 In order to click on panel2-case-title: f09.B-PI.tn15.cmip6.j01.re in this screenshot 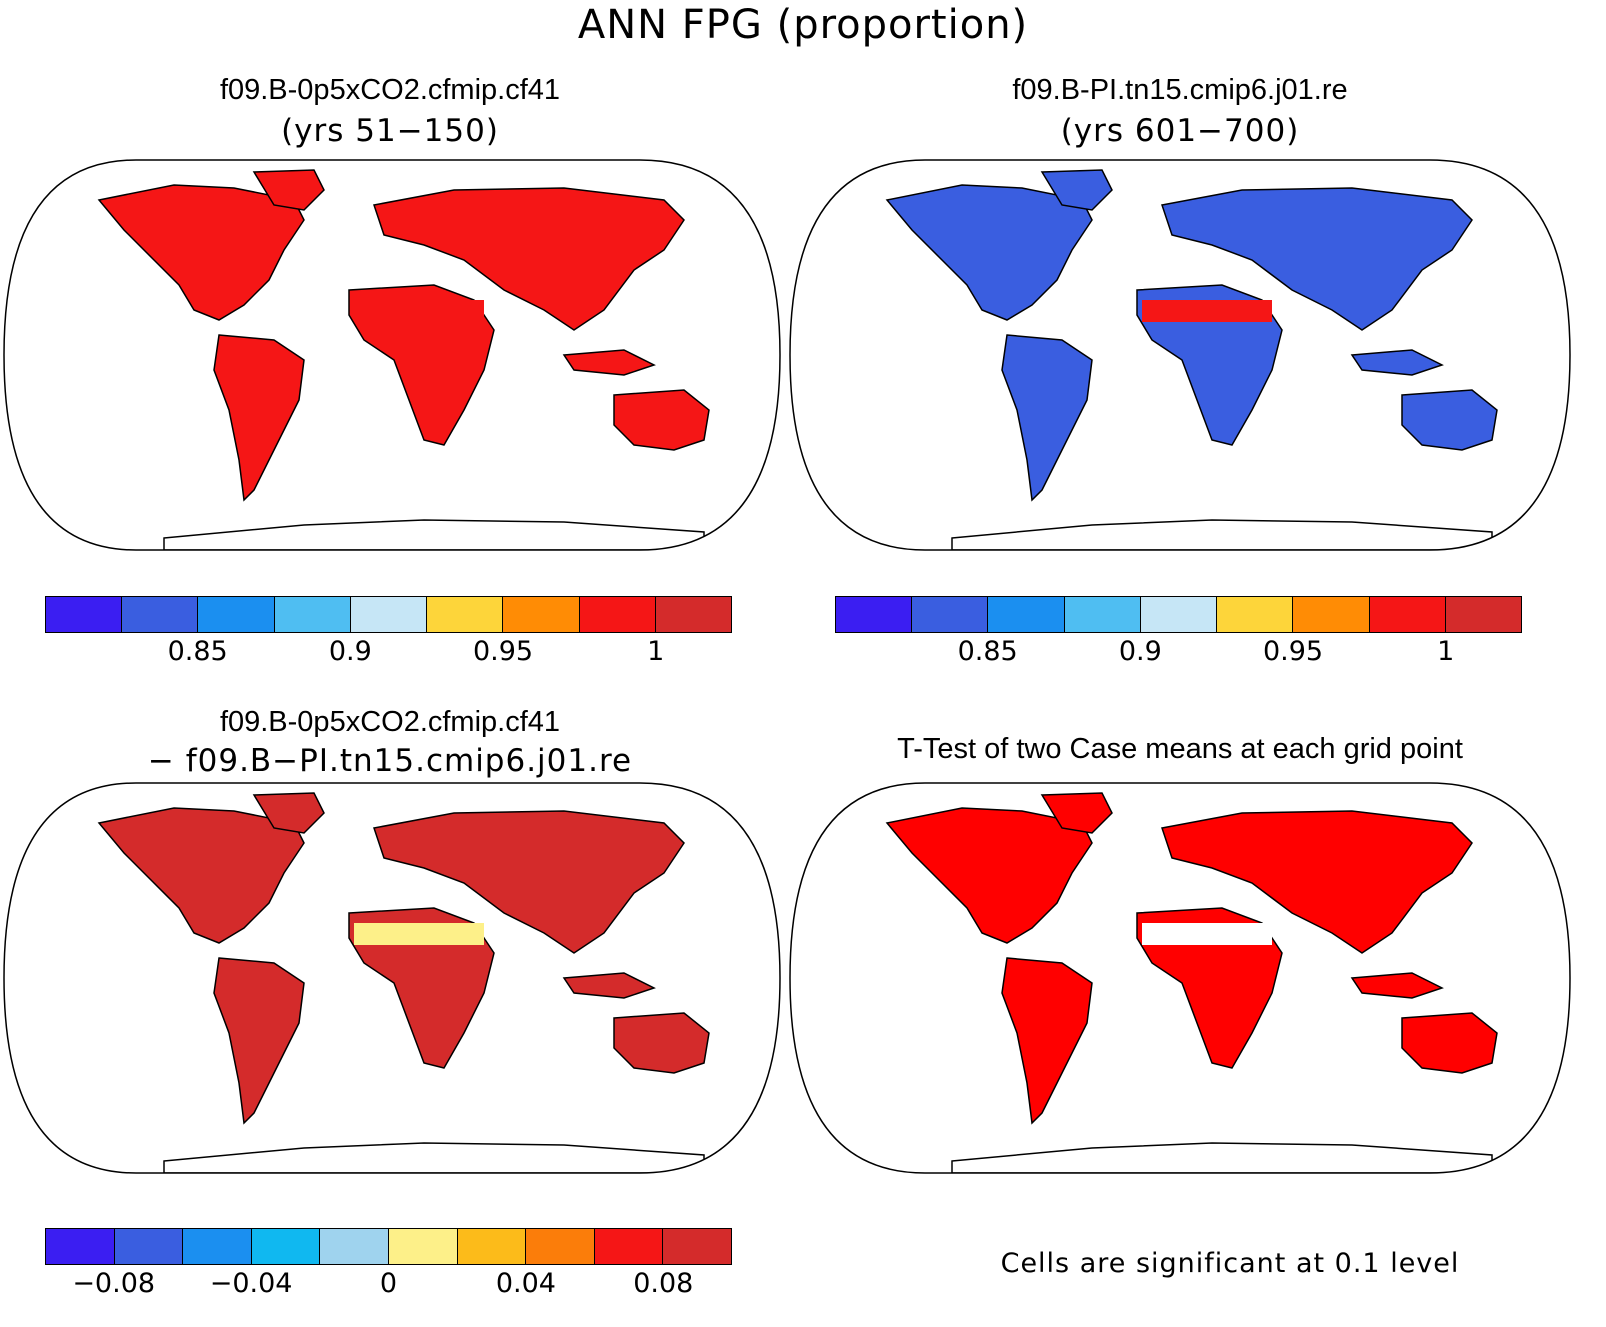, I will do `click(1180, 90)`.